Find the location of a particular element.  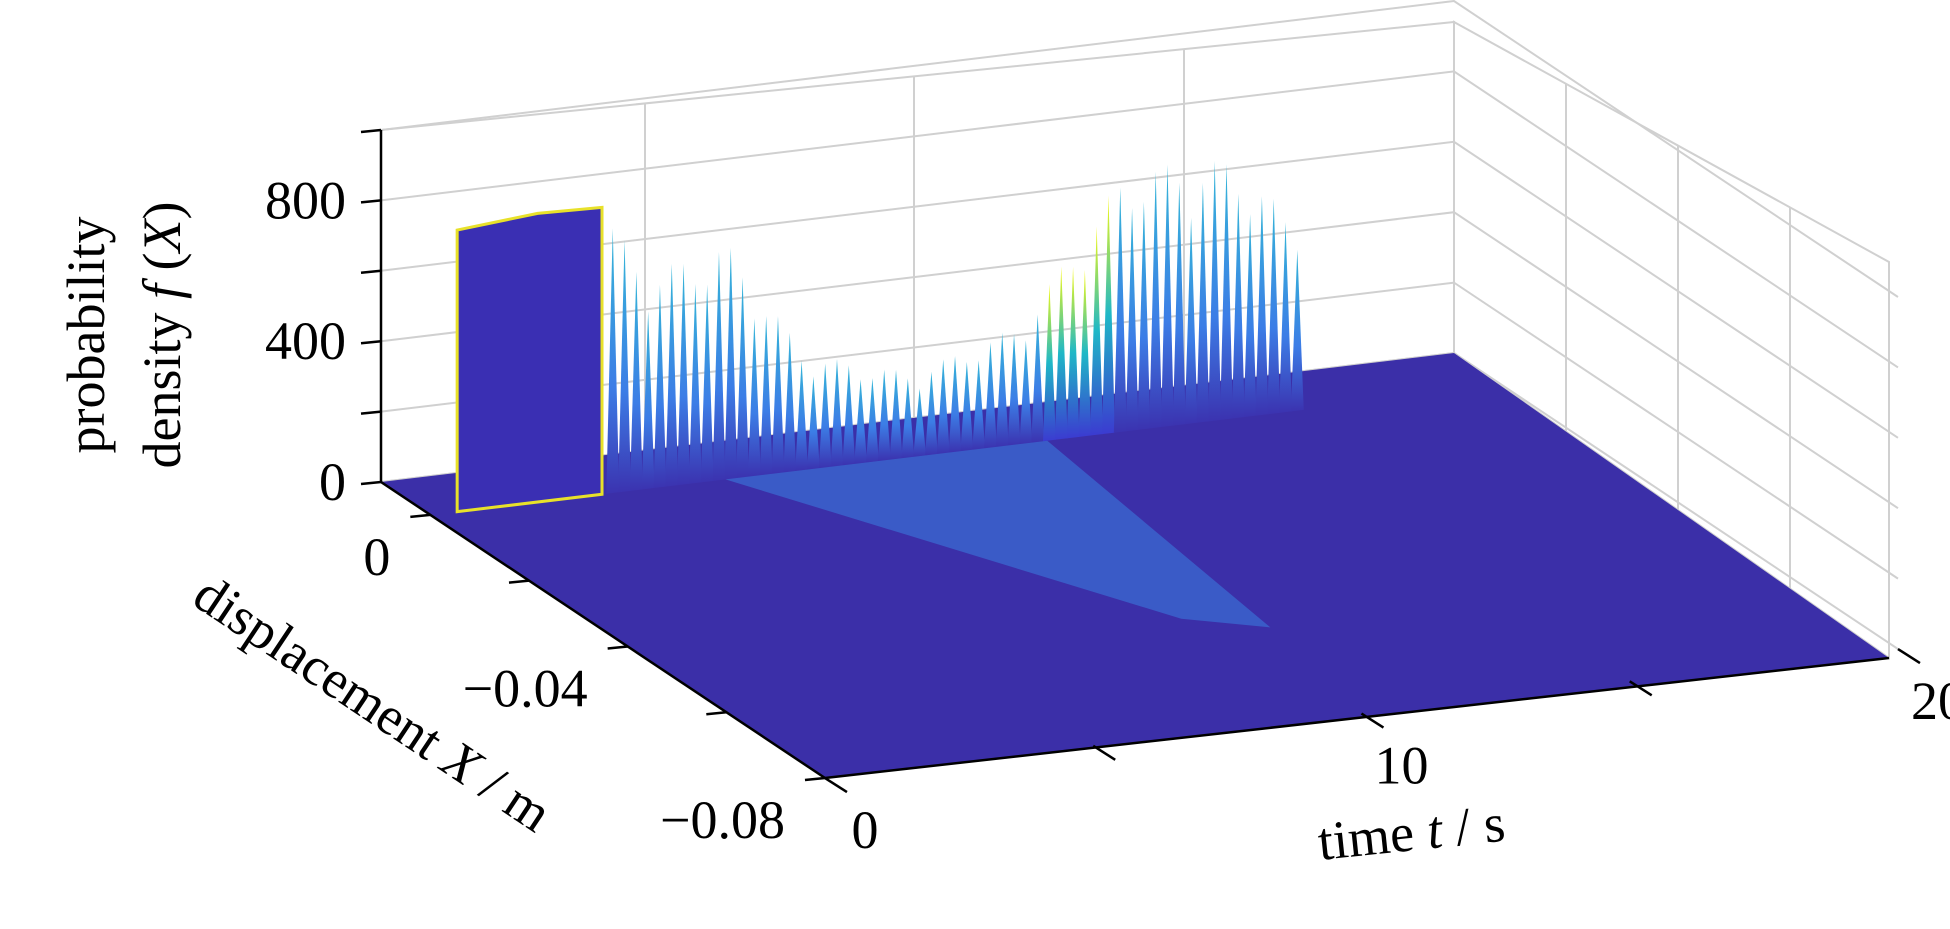

y-axis-line is located at coordinates (603, 630).